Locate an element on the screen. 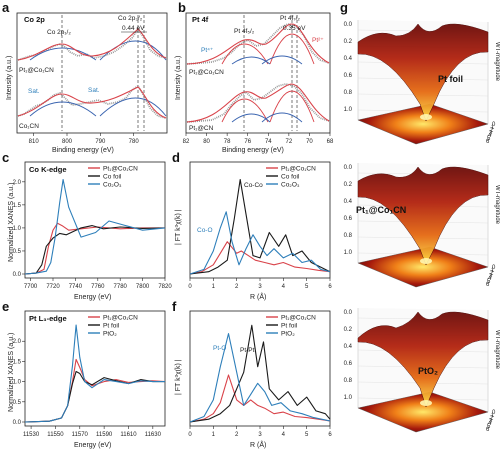 This screenshot has width=500, height=456. g-surf-3-ztick-5: 1.0 is located at coordinates (348, 398).